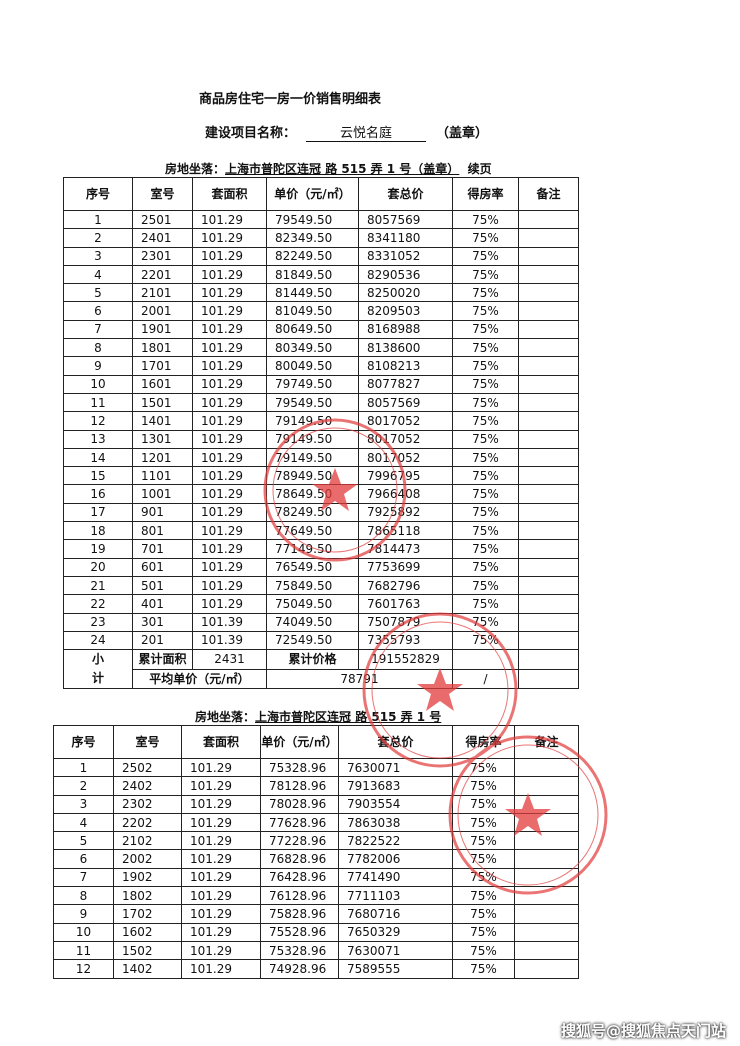 This screenshot has width=740, height=1046. What do you see at coordinates (98, 194) in the screenshot?
I see `header-cell: 序号` at bounding box center [98, 194].